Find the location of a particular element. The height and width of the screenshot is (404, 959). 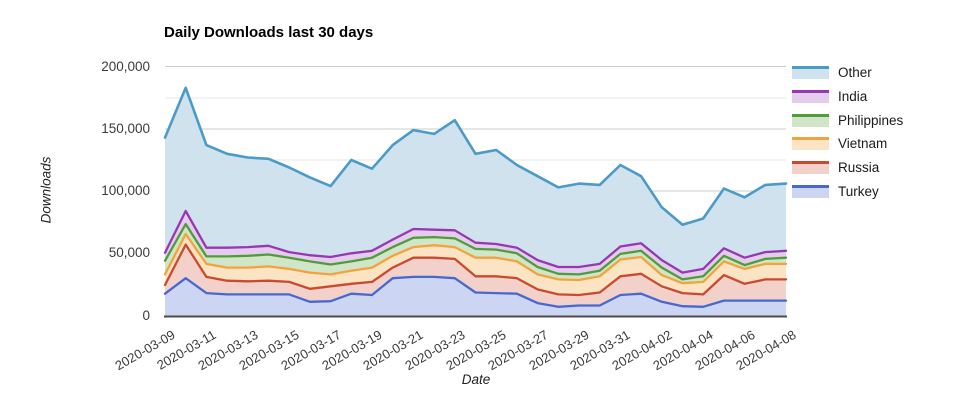

legend-label: India is located at coordinates (853, 97).